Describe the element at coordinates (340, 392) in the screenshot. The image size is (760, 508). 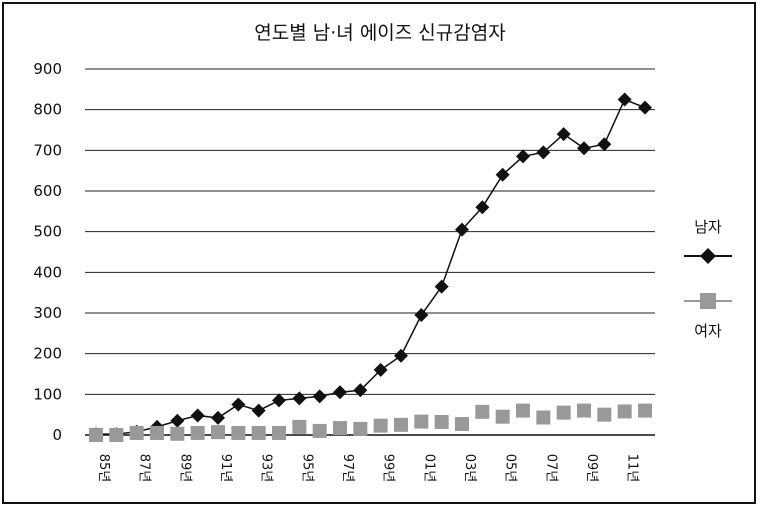
I see `point-남자-97` at that location.